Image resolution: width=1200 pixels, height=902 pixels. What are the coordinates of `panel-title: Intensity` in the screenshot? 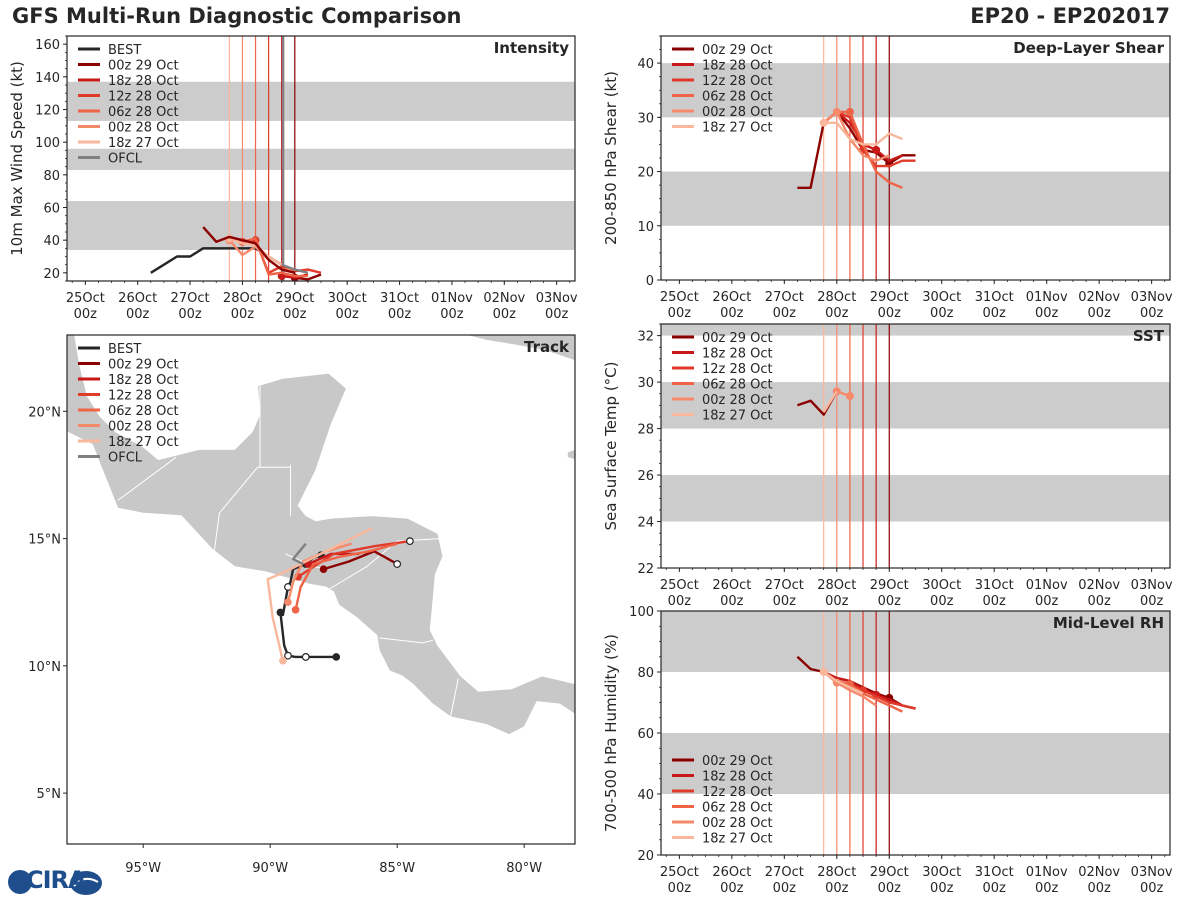 It's located at (532, 48).